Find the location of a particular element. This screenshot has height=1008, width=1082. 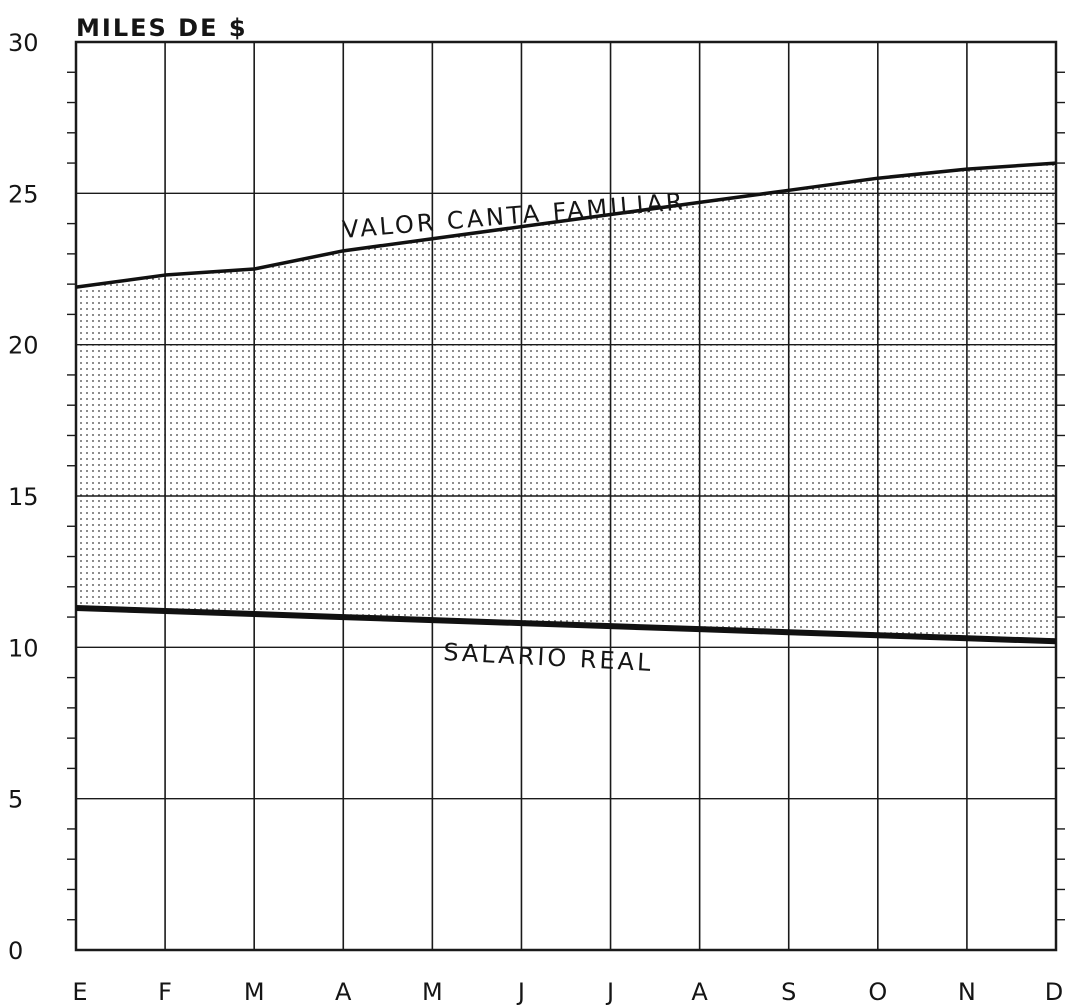

y-axis-label: MILES DE $ is located at coordinates (162, 28).